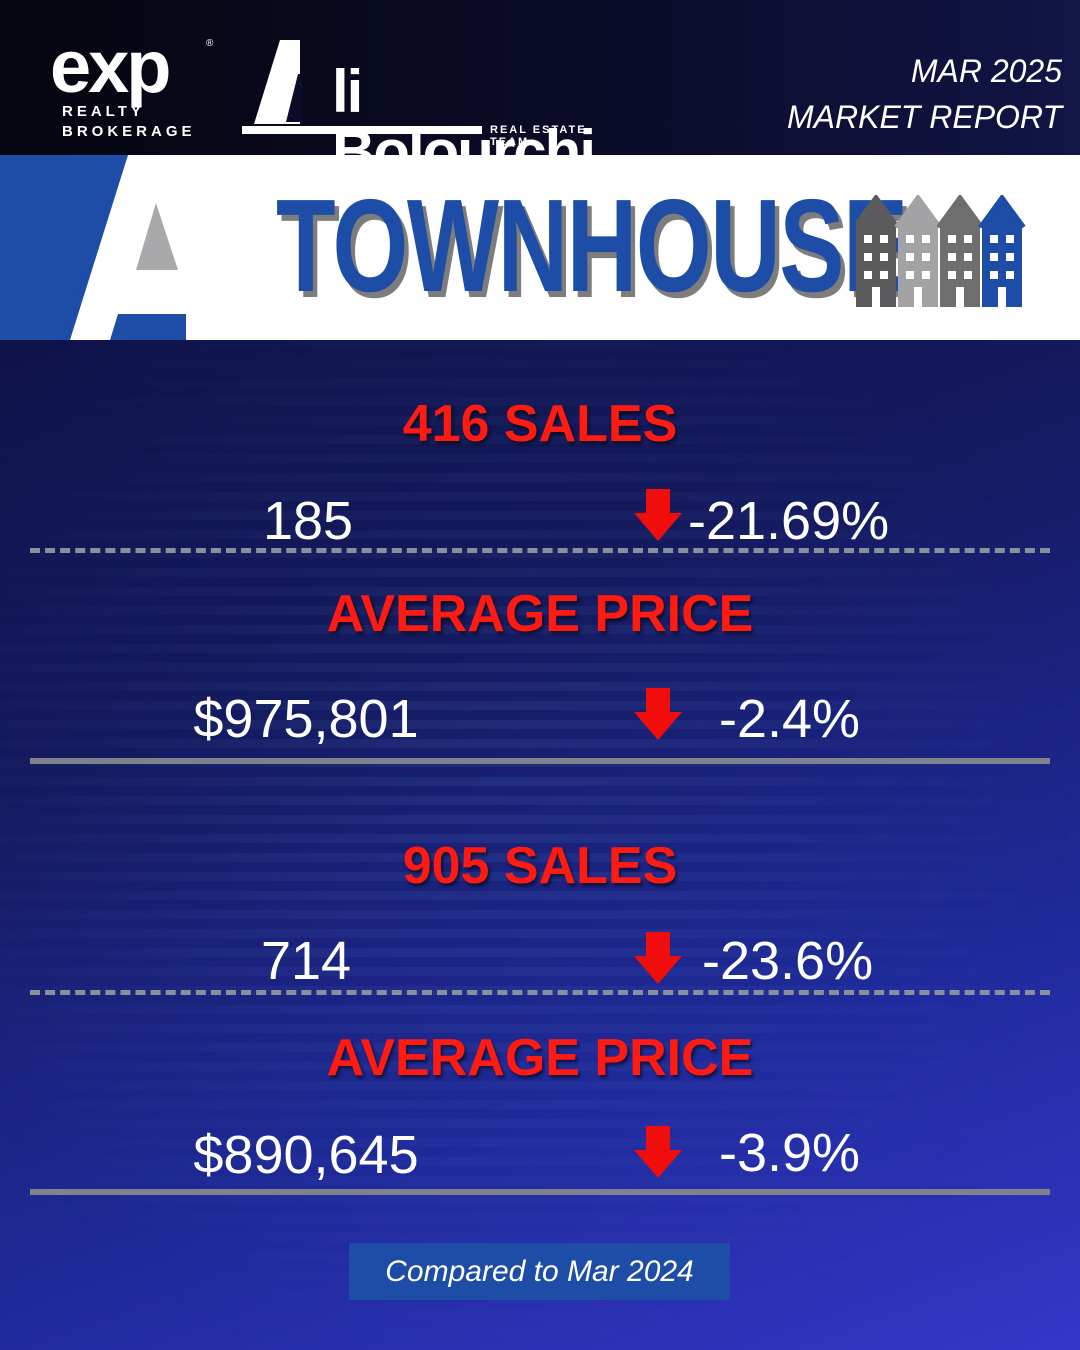  Describe the element at coordinates (790, 1153) in the screenshot. I see `region-905-average-price-change: -3.9%` at that location.